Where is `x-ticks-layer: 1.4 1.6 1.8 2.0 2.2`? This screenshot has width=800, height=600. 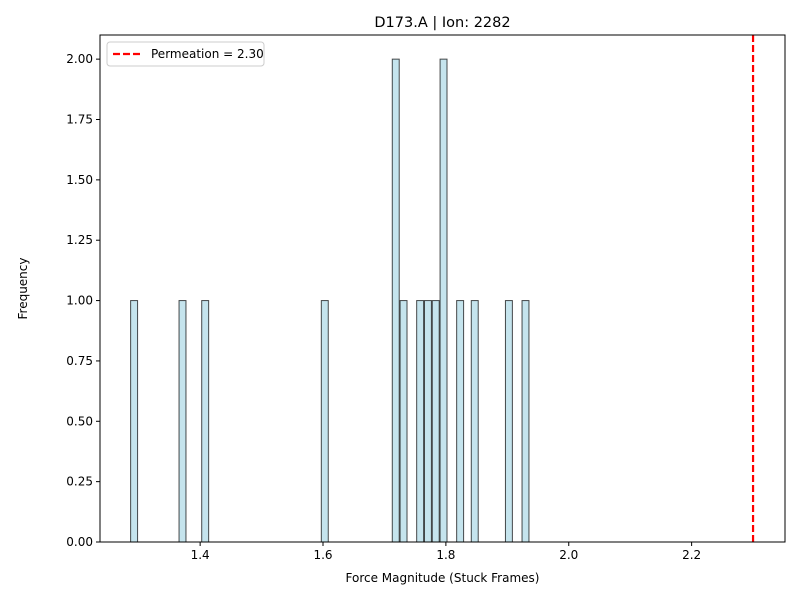
x-ticks-layer: 1.4 1.6 1.8 2.0 2.2 is located at coordinates (446, 552).